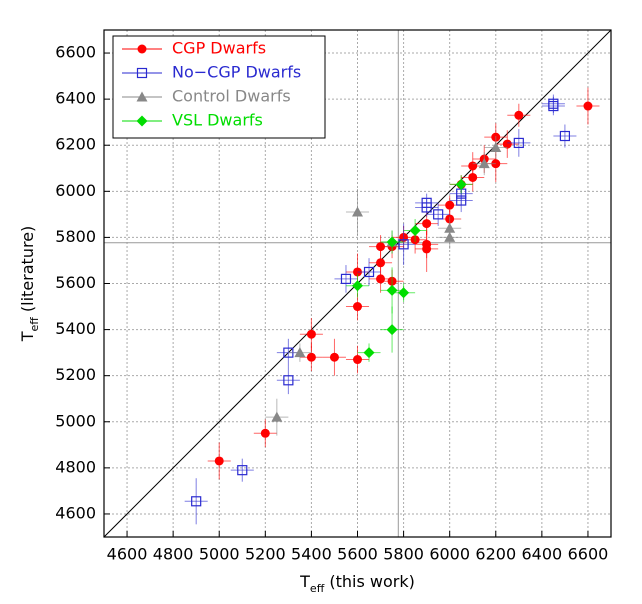 This screenshot has width=642, height=604. Describe the element at coordinates (75, 52) in the screenshot. I see `y-tick-label: 6600` at that location.